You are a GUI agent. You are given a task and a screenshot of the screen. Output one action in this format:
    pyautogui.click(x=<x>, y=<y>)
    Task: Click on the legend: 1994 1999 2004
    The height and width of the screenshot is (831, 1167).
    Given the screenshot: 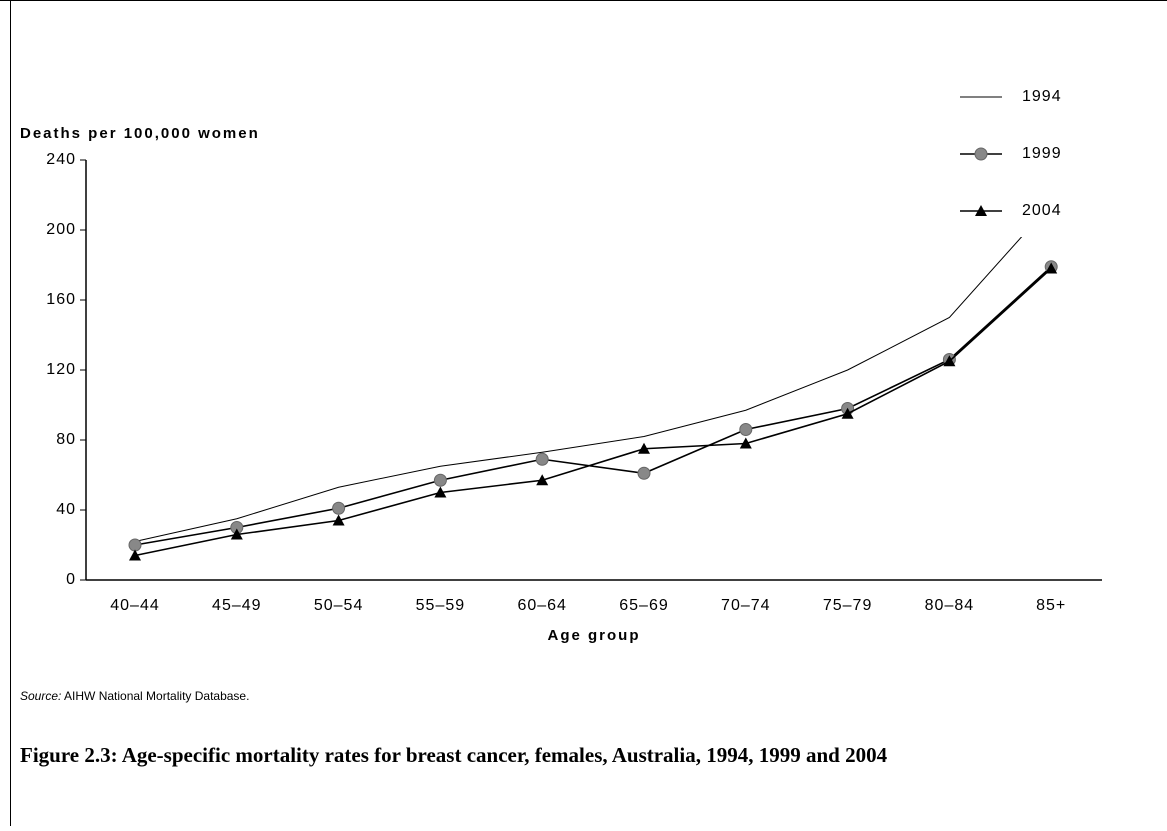 What is the action you would take?
    pyautogui.click(x=1025, y=156)
    